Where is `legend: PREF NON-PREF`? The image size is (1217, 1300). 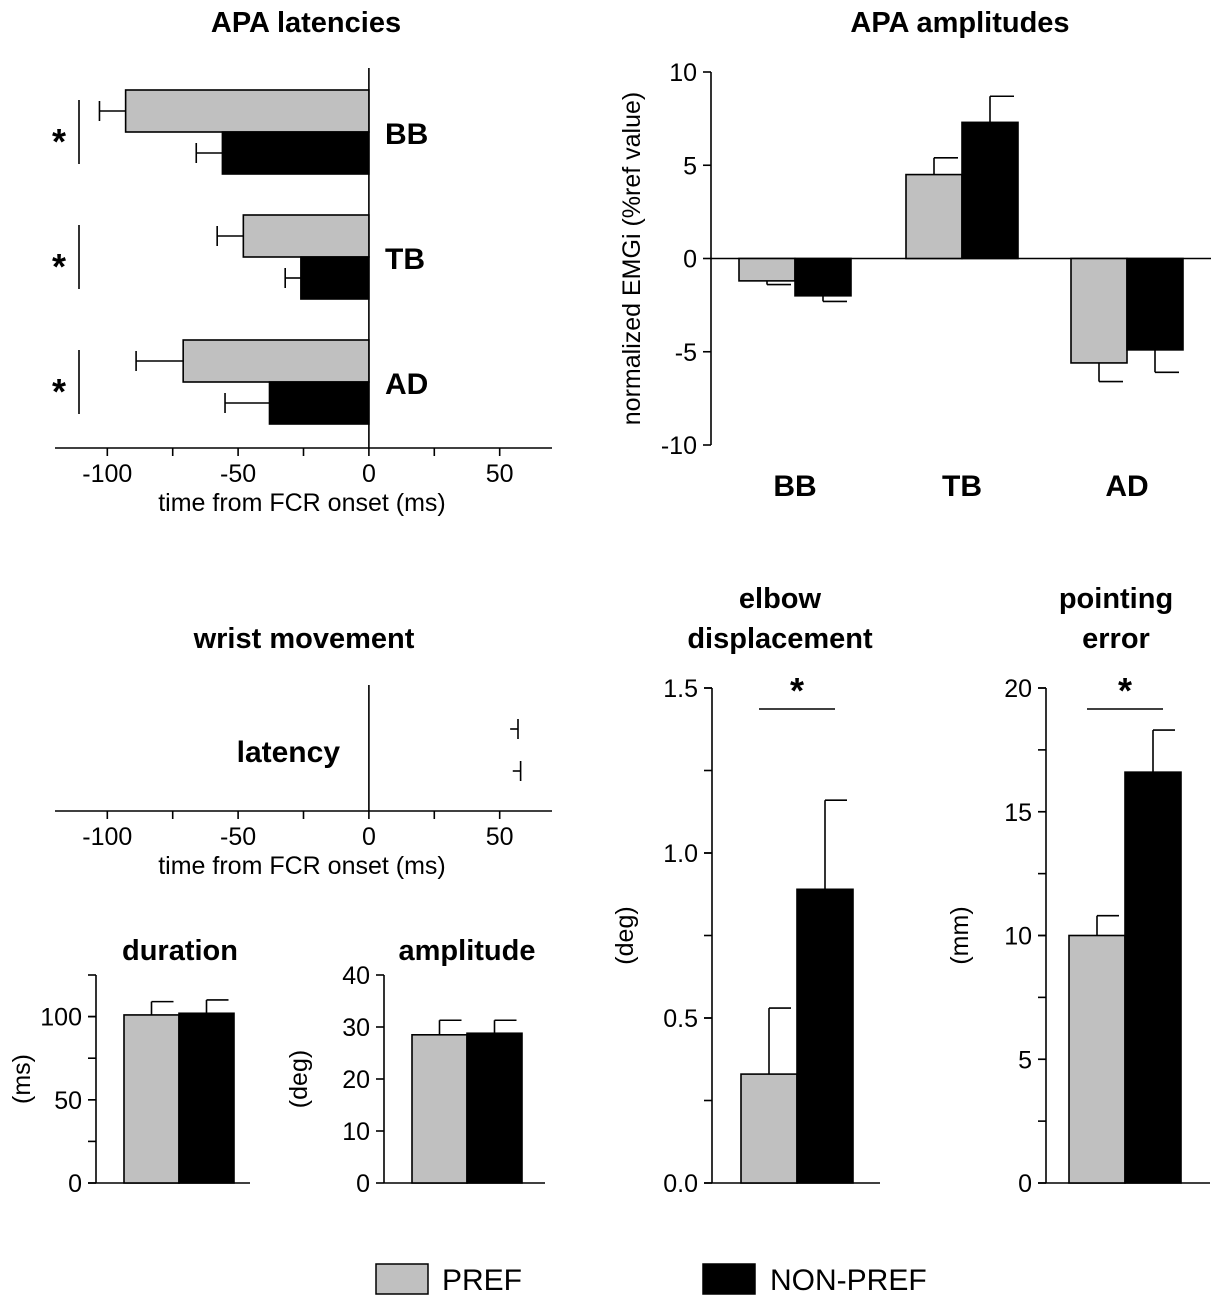 legend: PREF NON-PREF is located at coordinates (651, 1280).